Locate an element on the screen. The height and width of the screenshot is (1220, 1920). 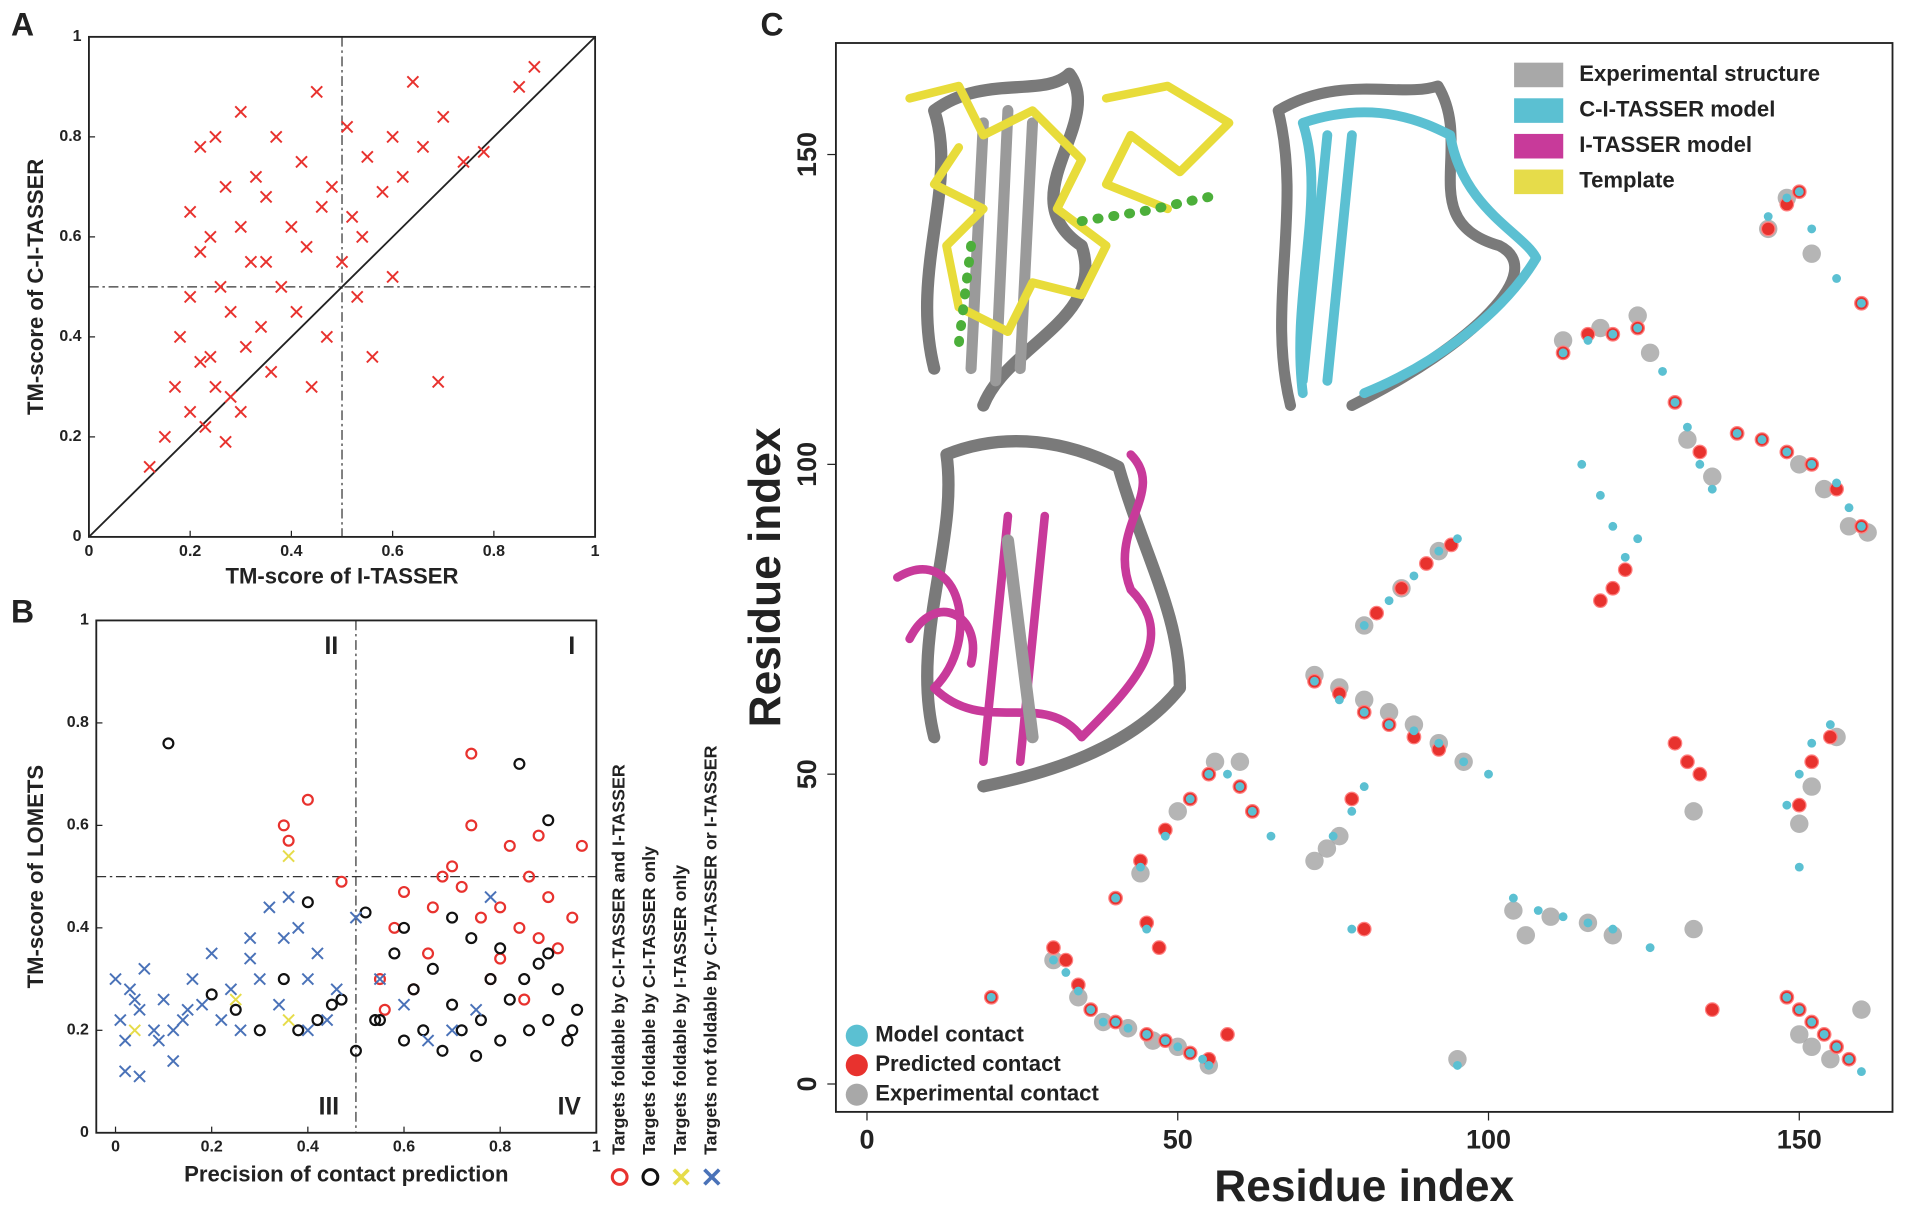
quadrant-label: II is located at coordinates (332, 646).